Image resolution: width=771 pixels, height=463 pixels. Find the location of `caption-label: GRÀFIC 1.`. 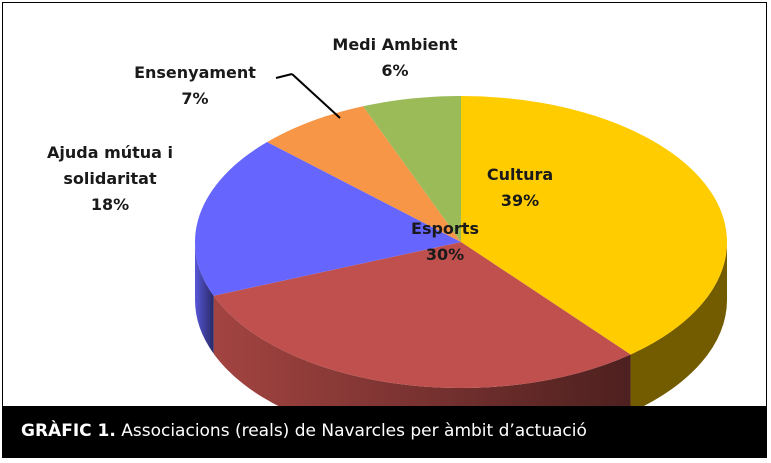

caption-label: GRÀFIC 1. is located at coordinates (68, 431).